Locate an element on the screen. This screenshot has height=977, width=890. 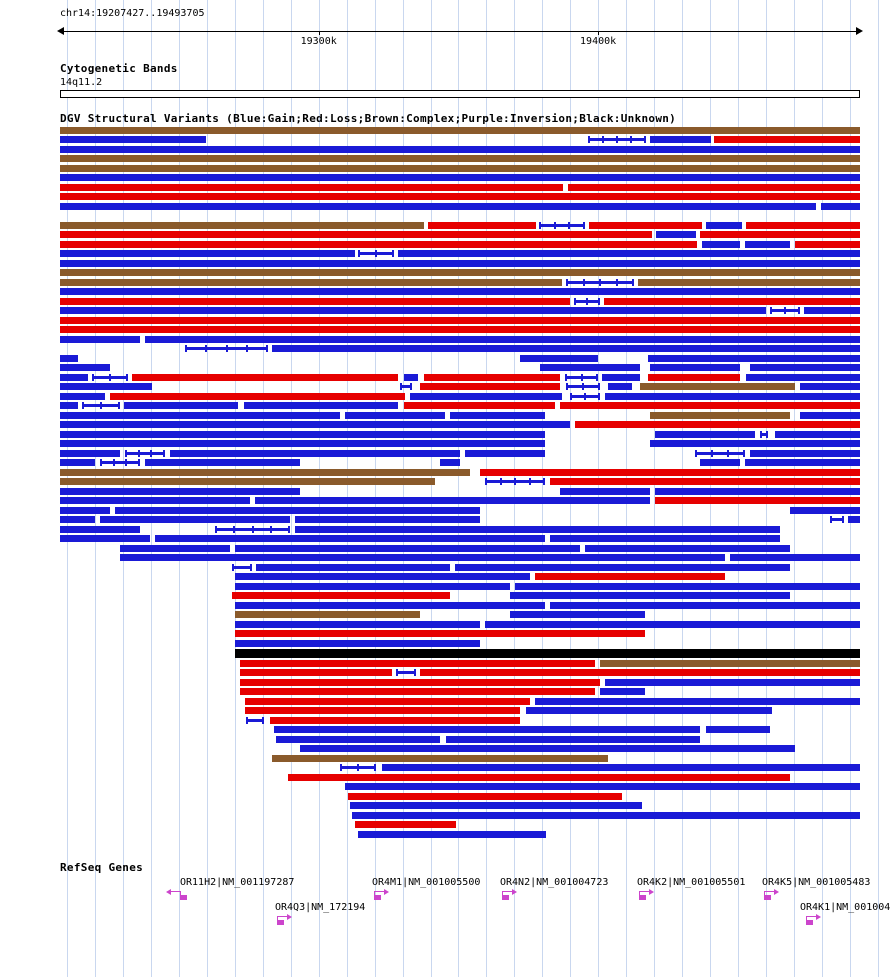
gene-label: OR4M1|NM_001005500 is located at coordinates (426, 882).